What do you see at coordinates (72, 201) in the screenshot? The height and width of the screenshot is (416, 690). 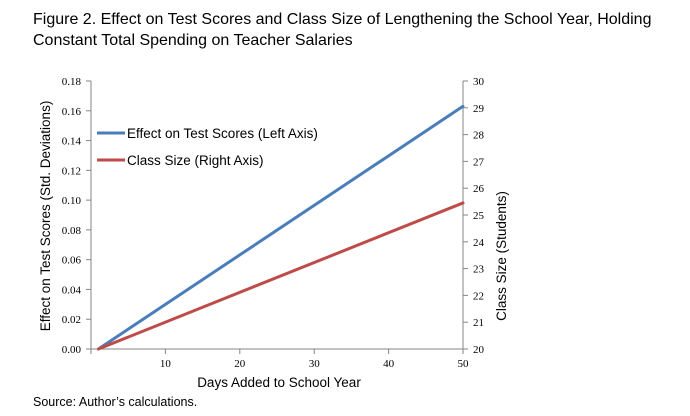 I see `left-tick-label: 0.10` at bounding box center [72, 201].